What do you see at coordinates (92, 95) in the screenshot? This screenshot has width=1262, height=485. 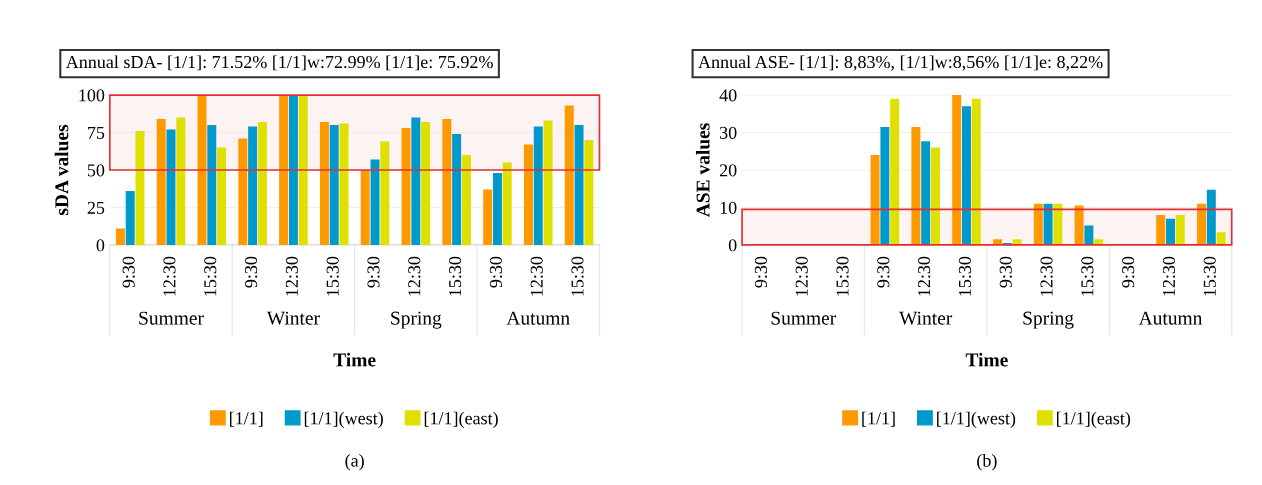 I see `y-tick-label: 100` at bounding box center [92, 95].